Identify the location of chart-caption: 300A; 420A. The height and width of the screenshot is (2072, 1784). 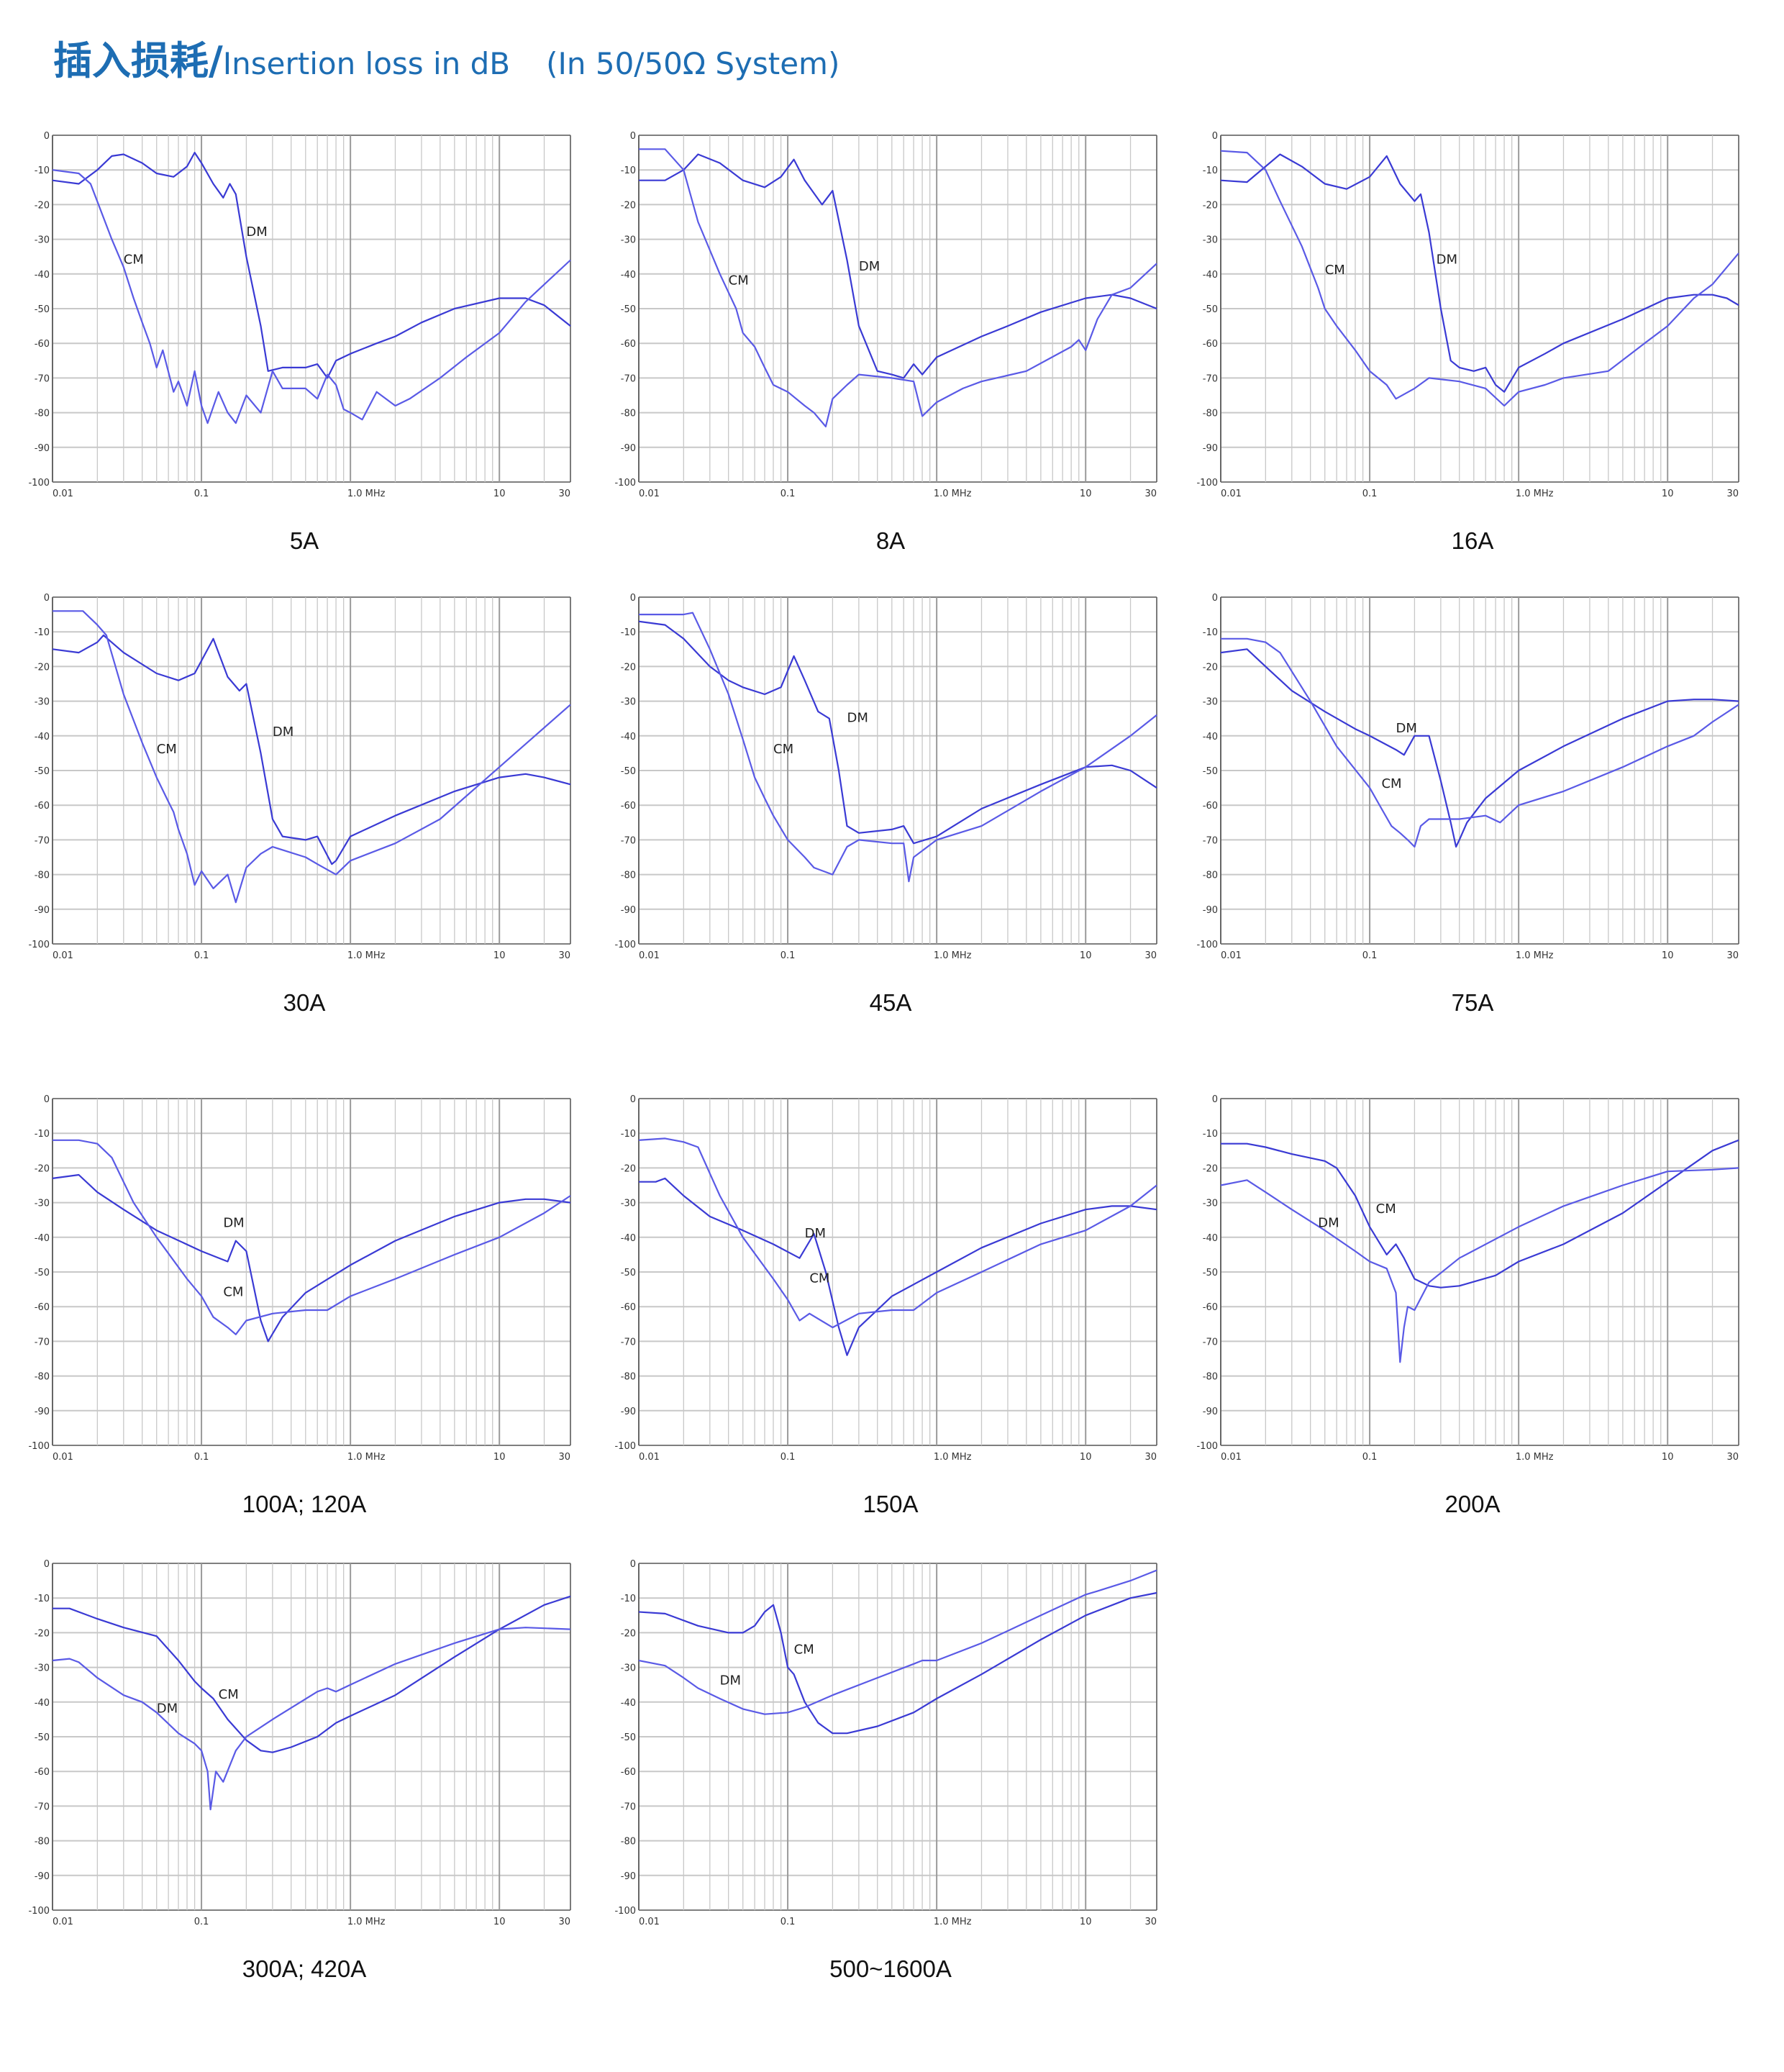
(304, 1969).